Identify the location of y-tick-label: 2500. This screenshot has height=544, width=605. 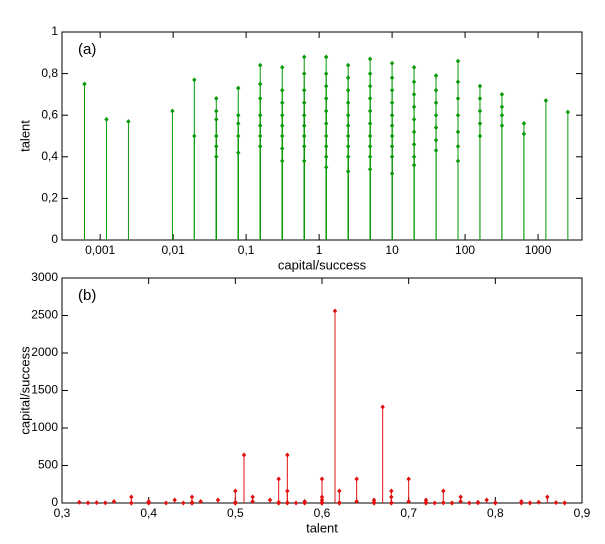
(44, 315).